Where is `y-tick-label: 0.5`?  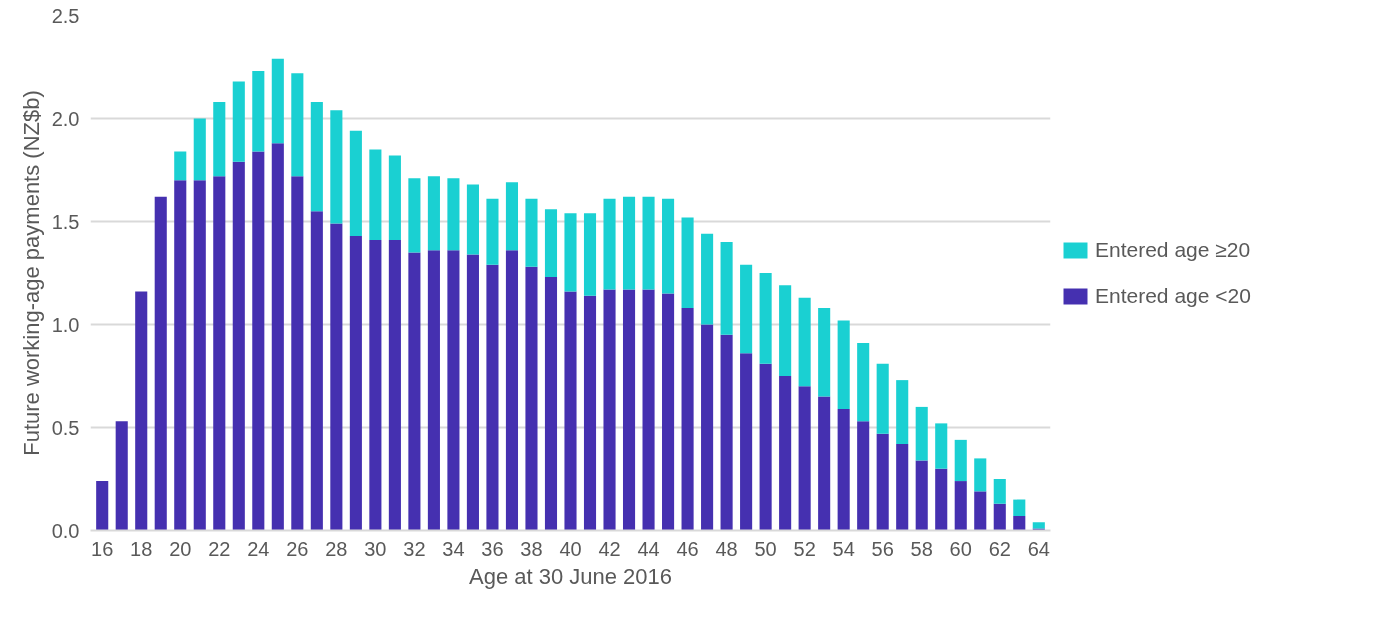 y-tick-label: 0.5 is located at coordinates (65, 427).